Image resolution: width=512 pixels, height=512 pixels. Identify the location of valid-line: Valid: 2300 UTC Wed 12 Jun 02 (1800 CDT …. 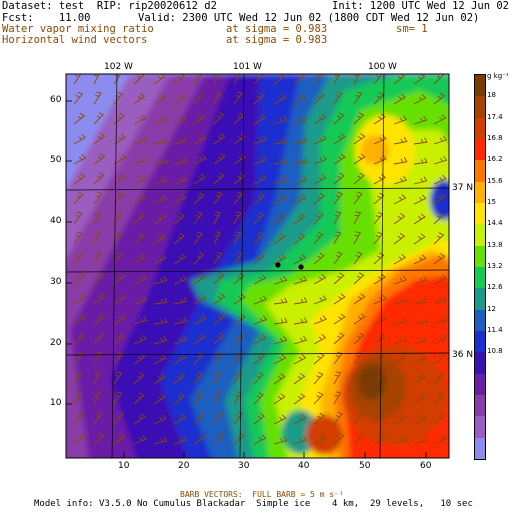
(309, 18).